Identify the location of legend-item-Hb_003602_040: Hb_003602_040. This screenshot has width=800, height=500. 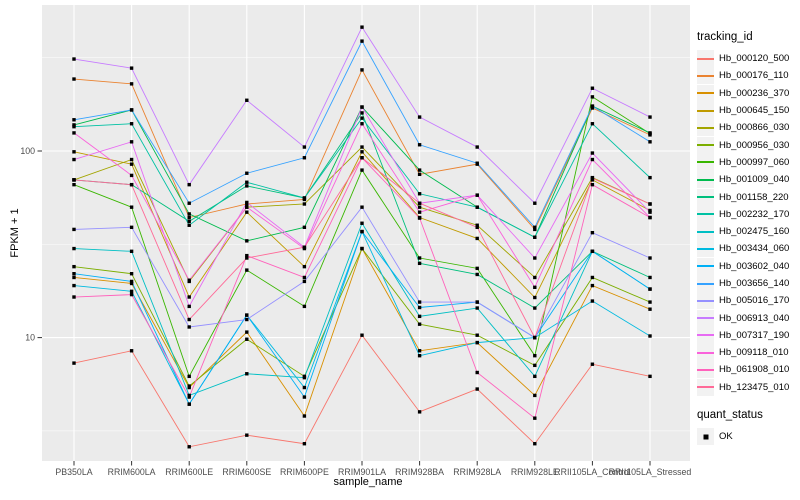
(748, 266).